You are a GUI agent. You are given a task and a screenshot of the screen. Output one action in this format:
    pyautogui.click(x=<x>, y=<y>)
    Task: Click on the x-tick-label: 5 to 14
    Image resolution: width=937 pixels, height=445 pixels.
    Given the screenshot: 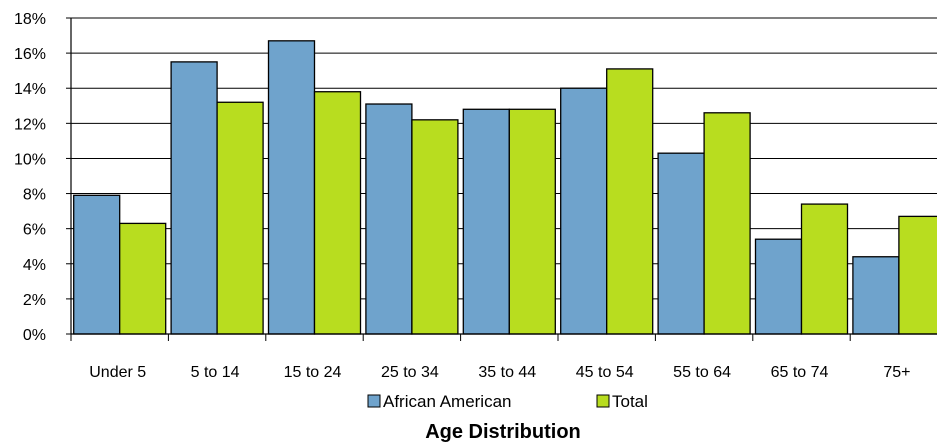 What is the action you would take?
    pyautogui.click(x=215, y=372)
    